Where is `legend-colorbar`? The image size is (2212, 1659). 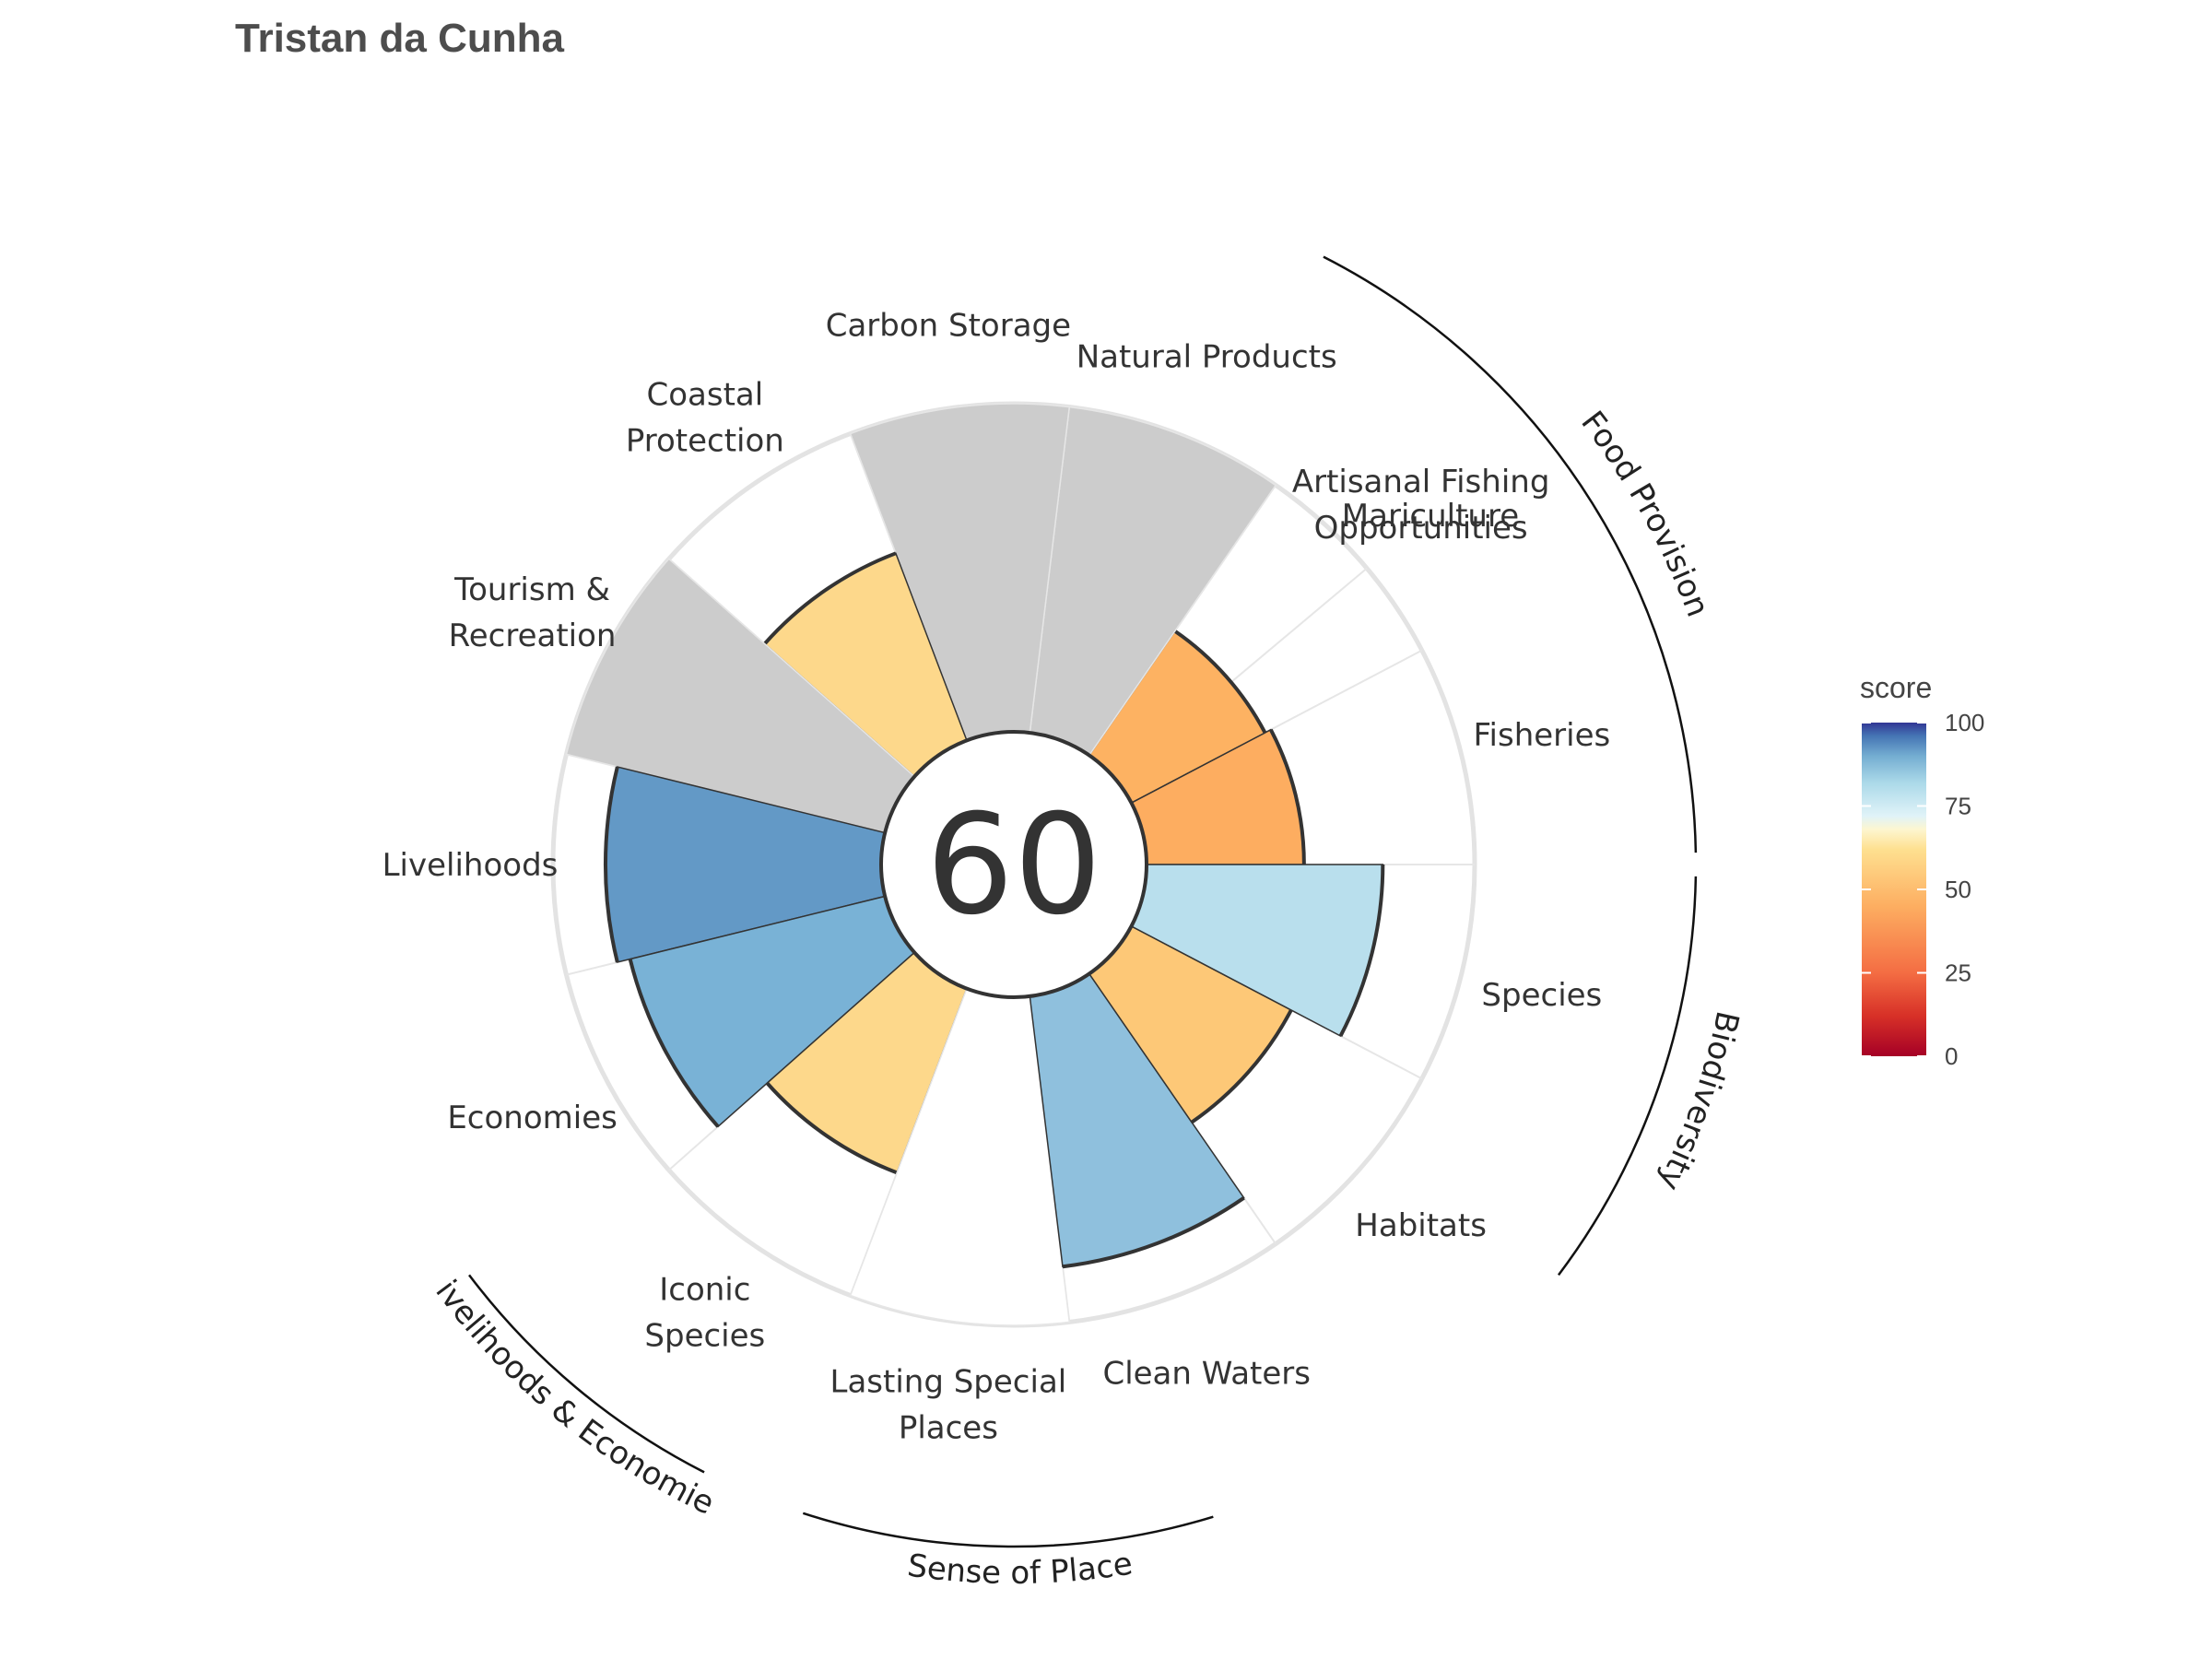
legend-colorbar is located at coordinates (1894, 889).